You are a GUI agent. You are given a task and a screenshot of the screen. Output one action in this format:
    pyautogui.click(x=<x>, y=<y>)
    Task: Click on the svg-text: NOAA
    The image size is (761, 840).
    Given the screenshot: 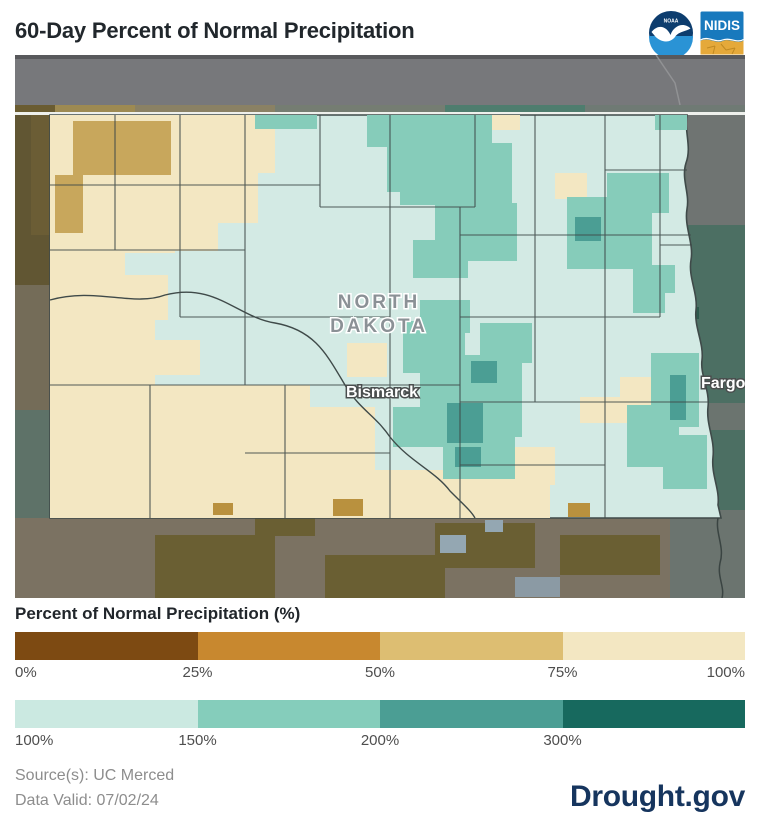 What is the action you would take?
    pyautogui.click(x=671, y=22)
    